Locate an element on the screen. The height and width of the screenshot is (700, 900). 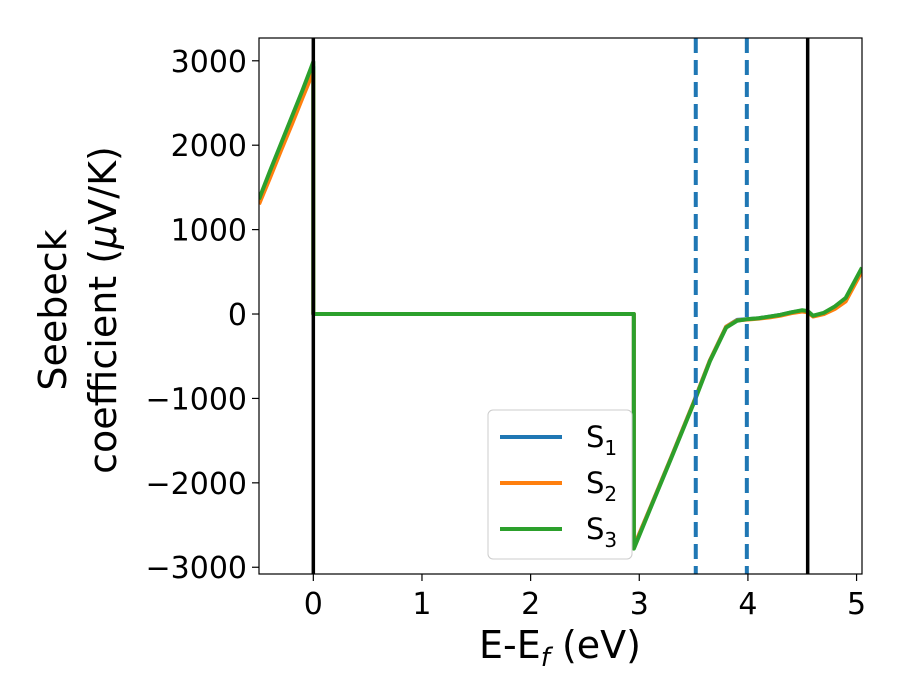
y-tick-label: 2000 is located at coordinates (209, 146).